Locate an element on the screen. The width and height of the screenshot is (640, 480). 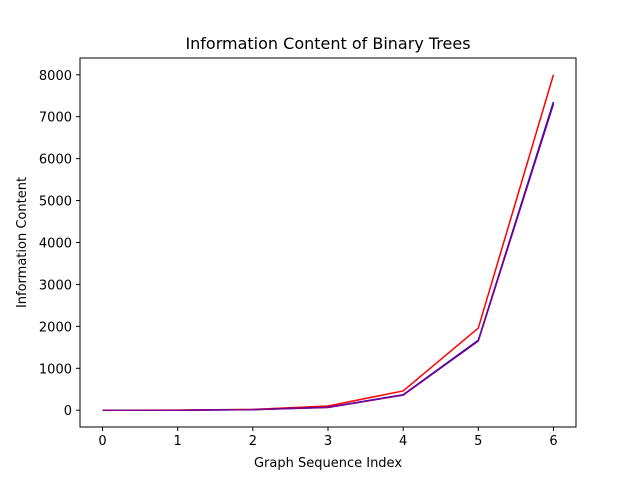
y-tick-label: 3000 is located at coordinates (55, 285).